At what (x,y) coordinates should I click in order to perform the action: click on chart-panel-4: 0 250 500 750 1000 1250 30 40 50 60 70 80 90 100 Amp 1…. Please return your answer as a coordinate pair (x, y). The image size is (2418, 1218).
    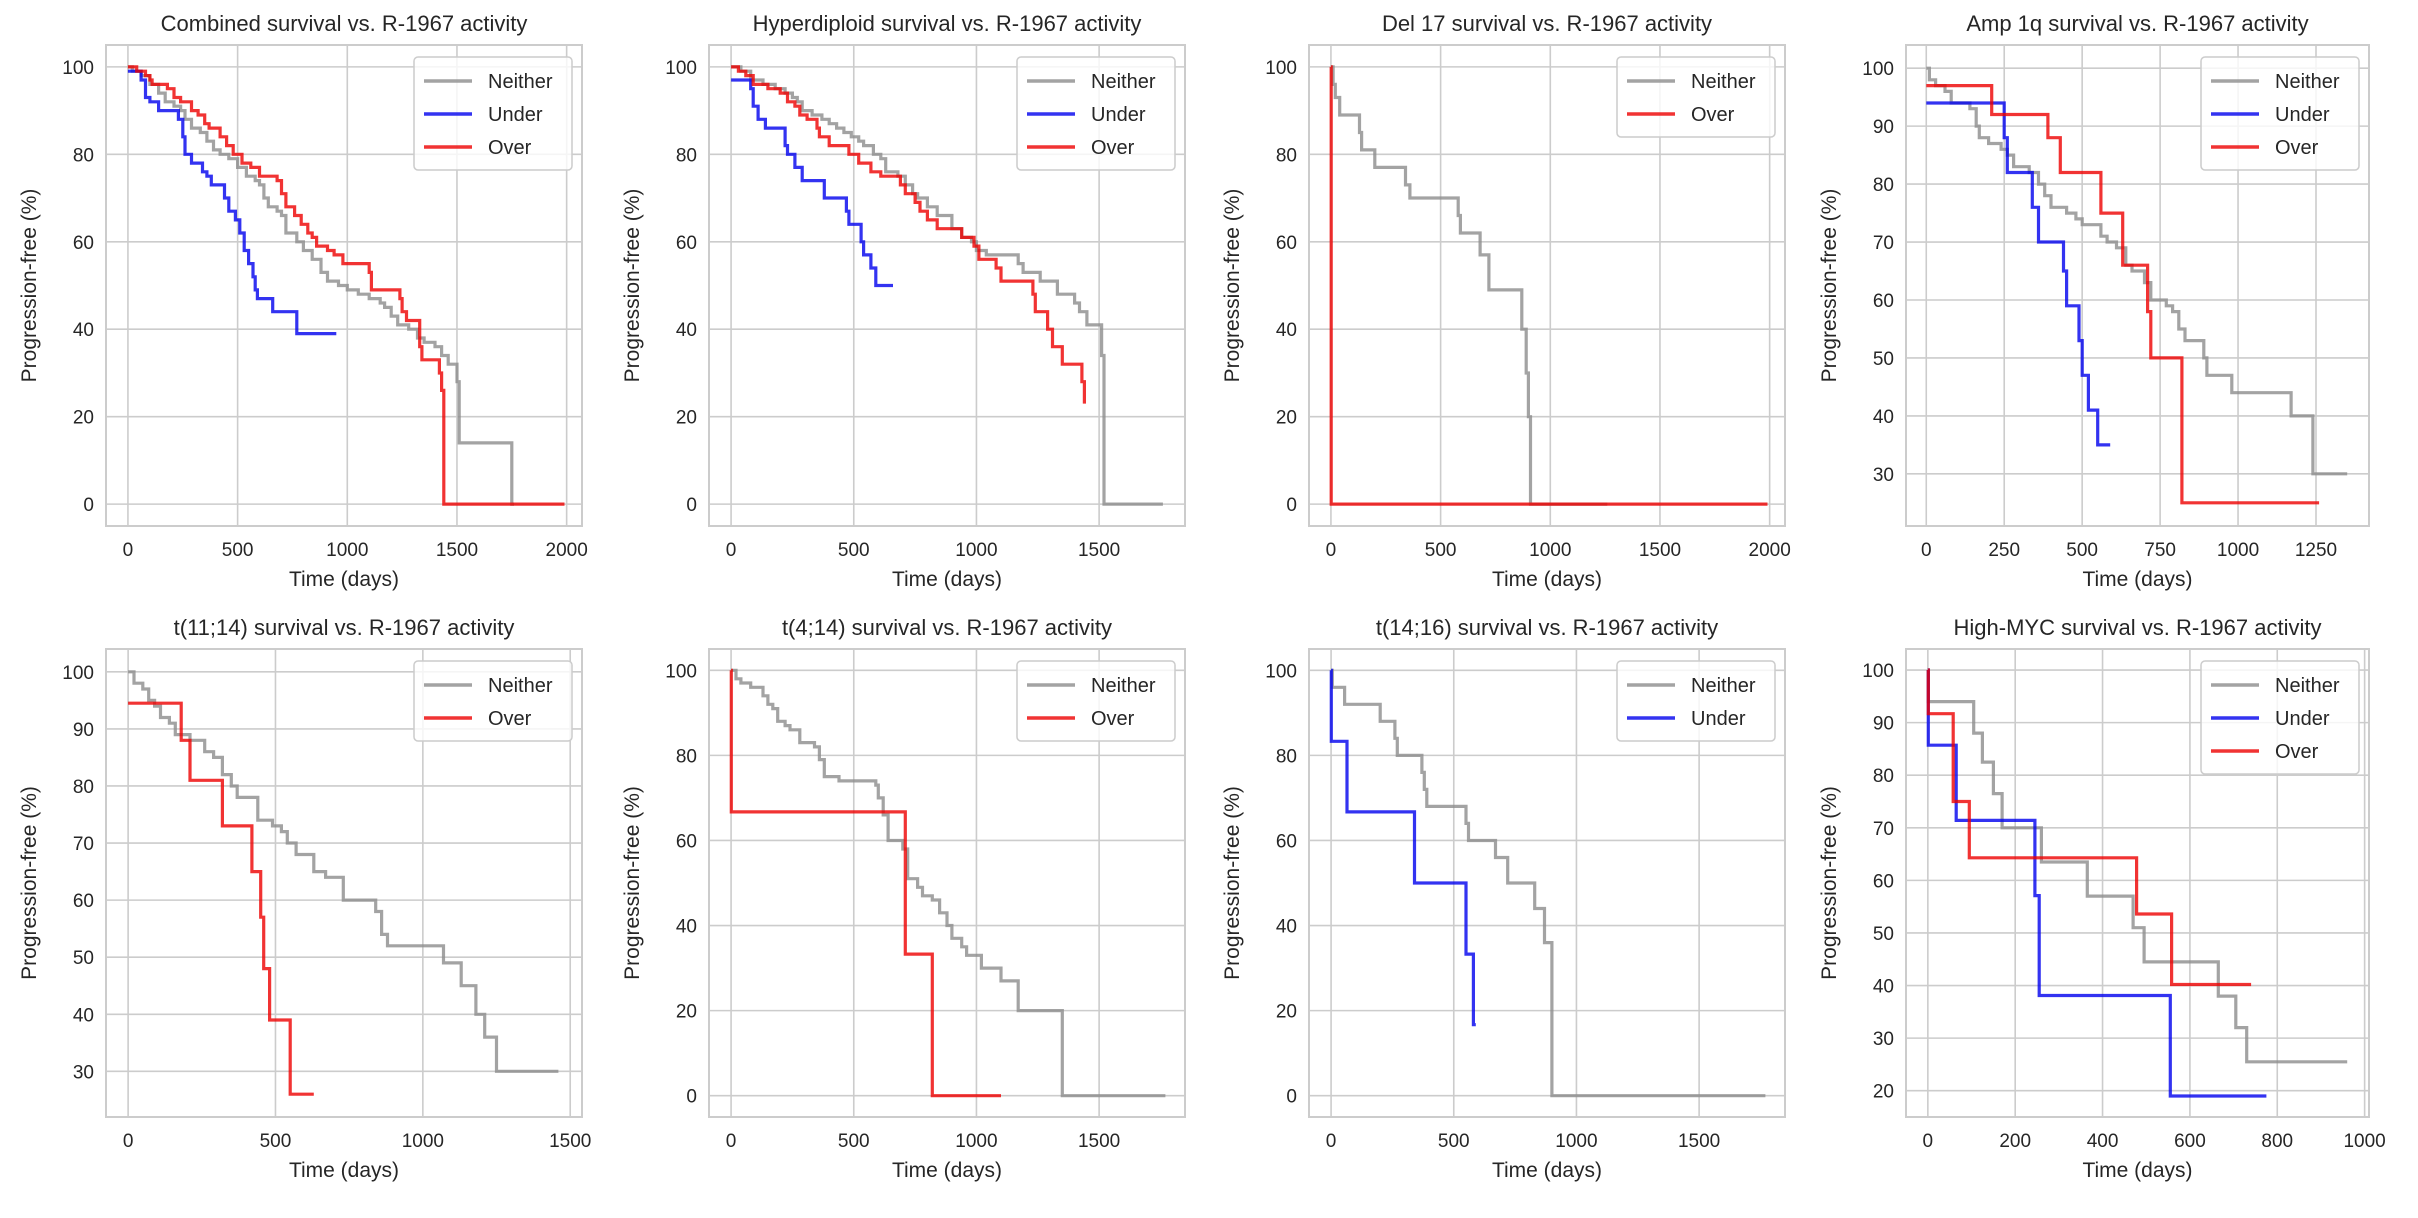
    Looking at the image, I should click on (2094, 301).